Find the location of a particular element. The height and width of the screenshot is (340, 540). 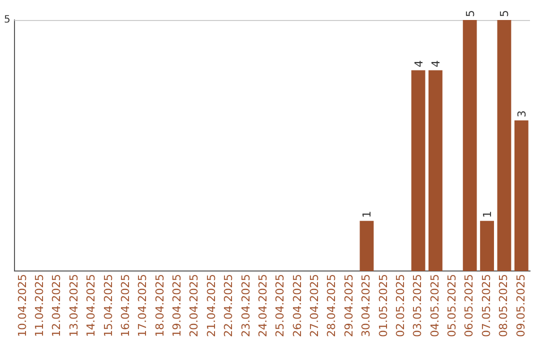

x-tick-label: 18.04.2025 is located at coordinates (159, 306).